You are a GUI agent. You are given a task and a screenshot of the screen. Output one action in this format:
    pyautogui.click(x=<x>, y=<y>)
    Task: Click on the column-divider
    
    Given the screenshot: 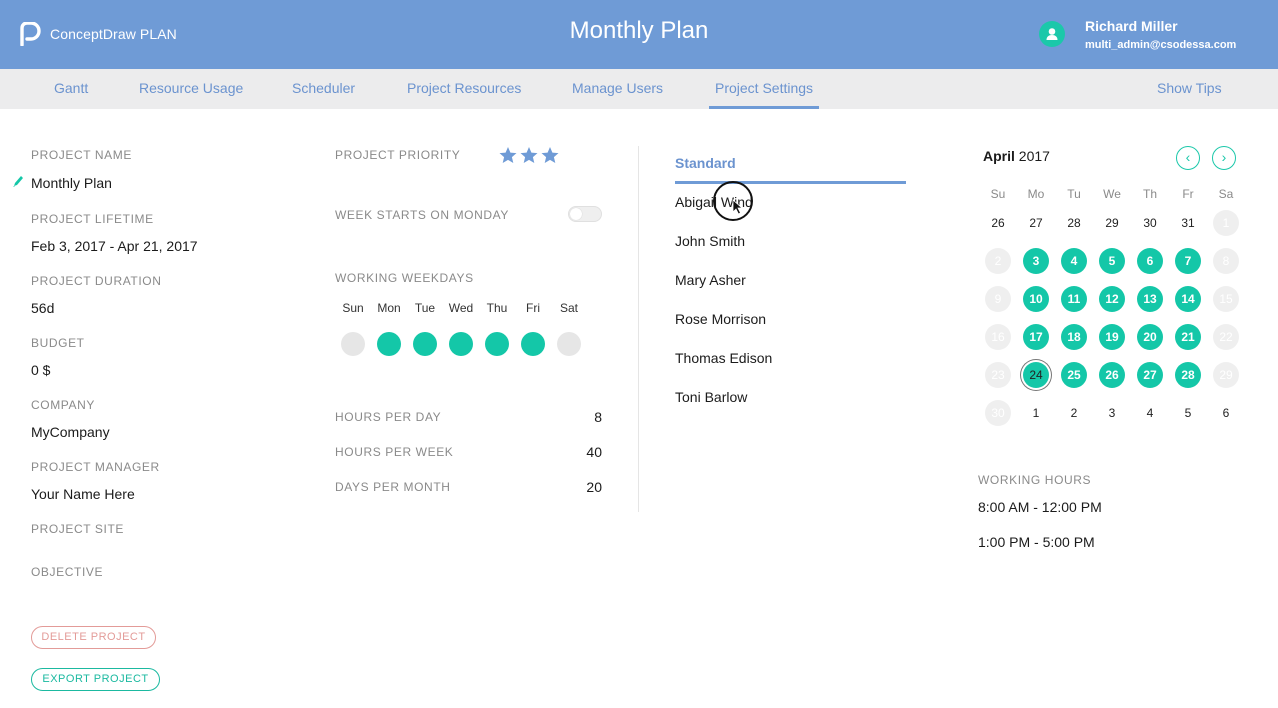 What is the action you would take?
    pyautogui.click(x=638, y=329)
    